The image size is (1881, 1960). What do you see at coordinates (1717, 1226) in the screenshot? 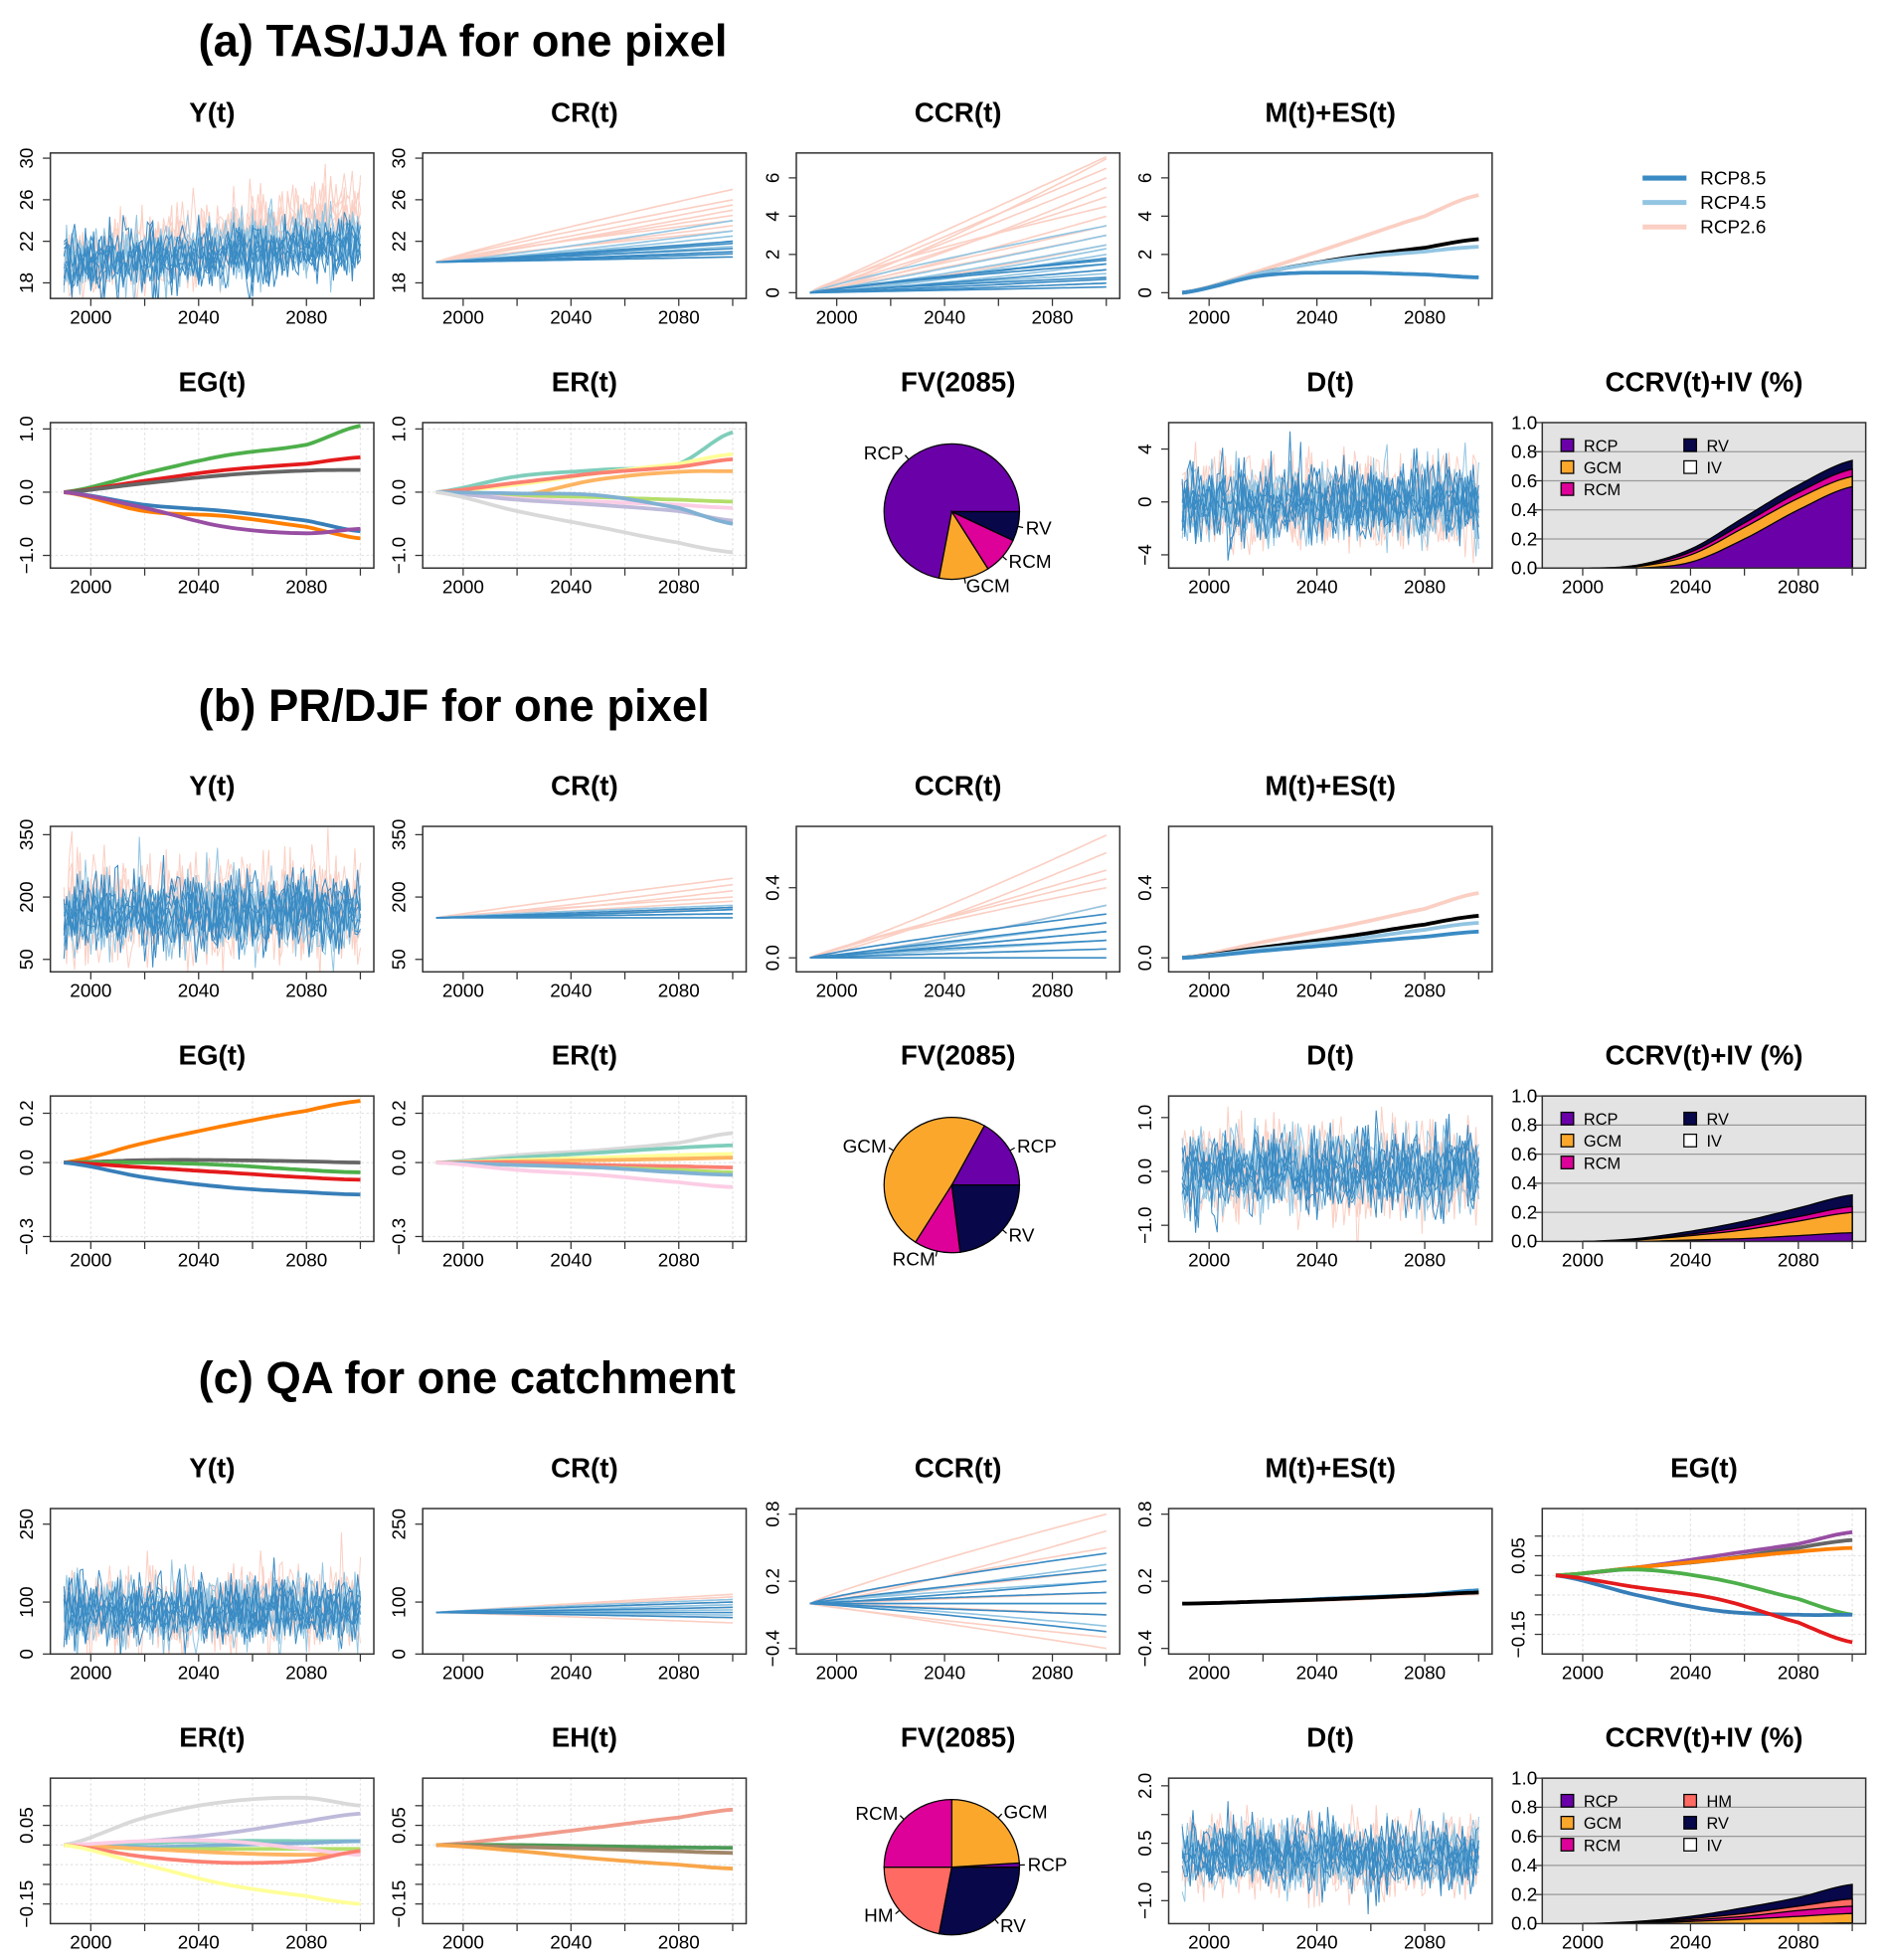
I see `area-gcm` at bounding box center [1717, 1226].